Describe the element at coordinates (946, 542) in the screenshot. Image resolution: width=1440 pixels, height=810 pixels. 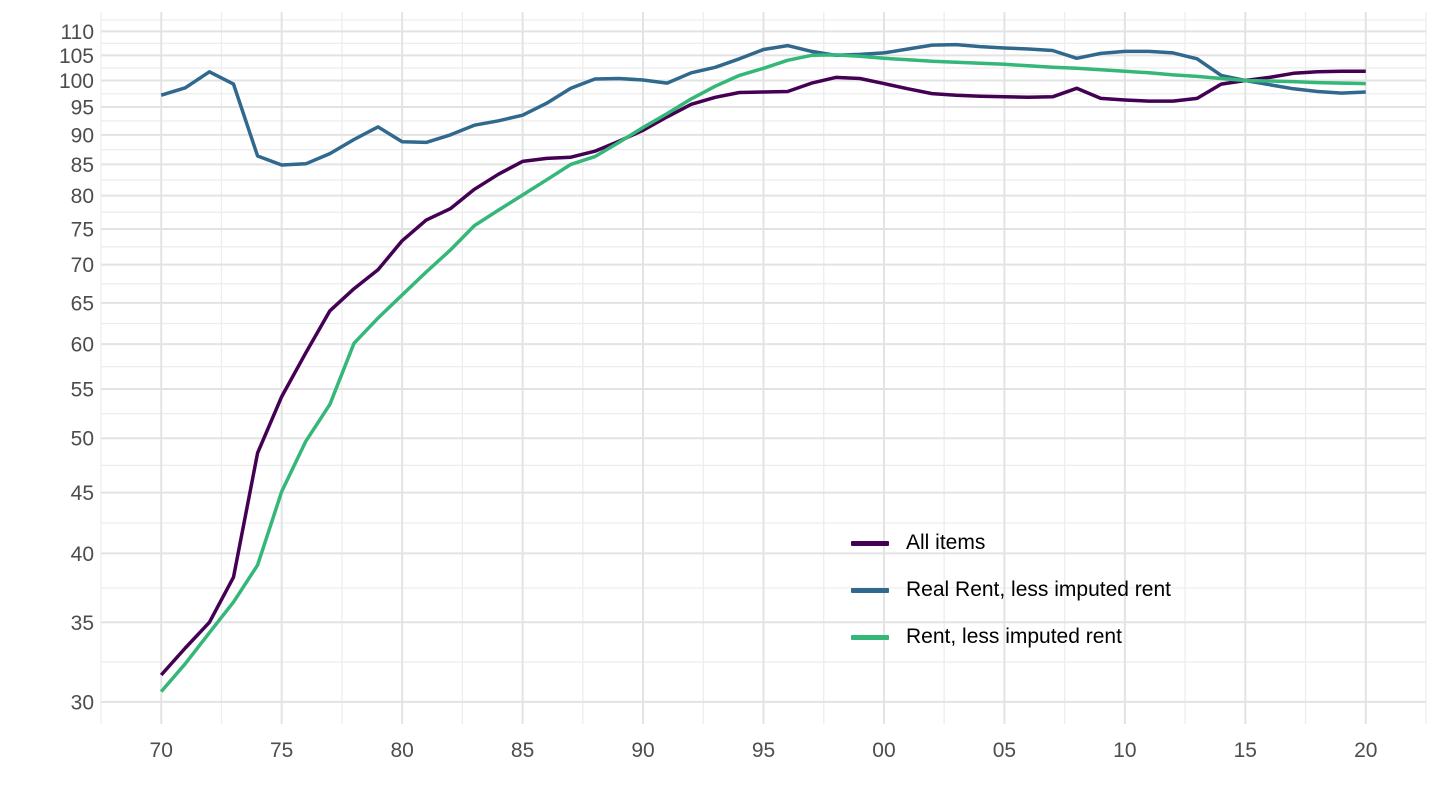
I see `legend-label-all-items: All items` at that location.